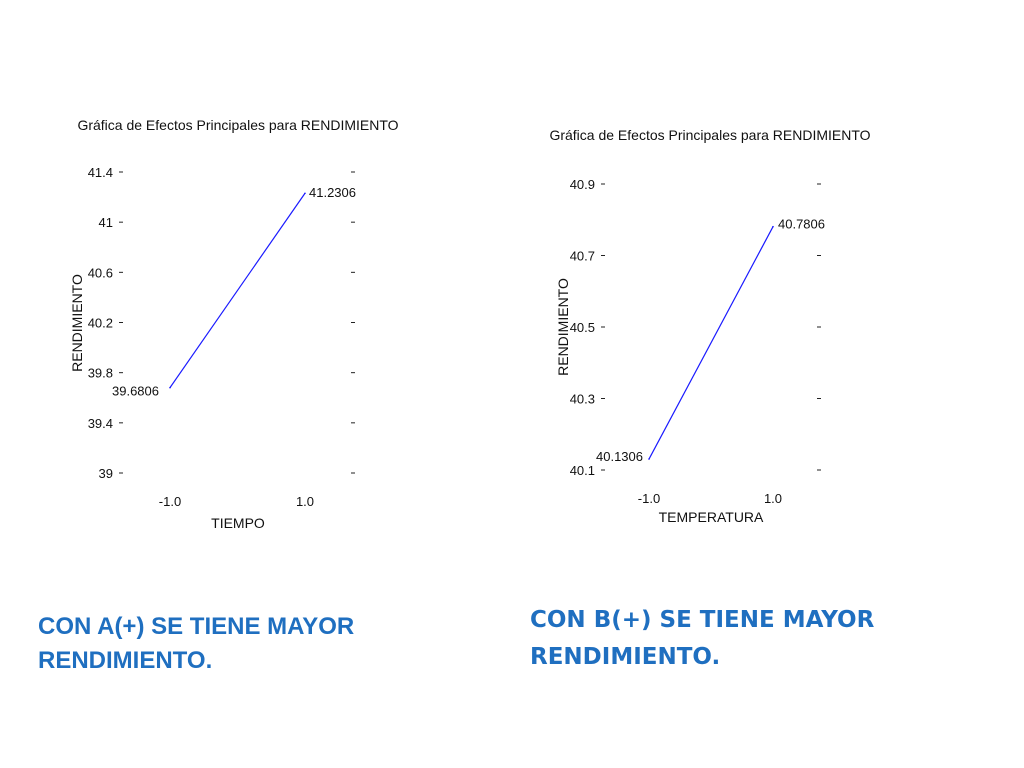 This screenshot has width=1024, height=768. Describe the element at coordinates (238, 523) in the screenshot. I see `x-axis-label: TIEMPO` at that location.